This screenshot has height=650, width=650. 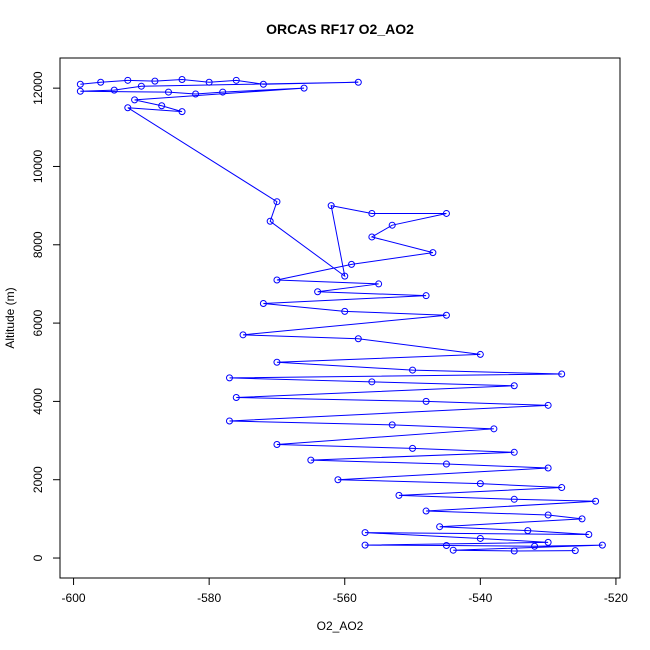 What do you see at coordinates (340, 29) in the screenshot?
I see `chart-title: ORCAS RF17 O2_AO2` at bounding box center [340, 29].